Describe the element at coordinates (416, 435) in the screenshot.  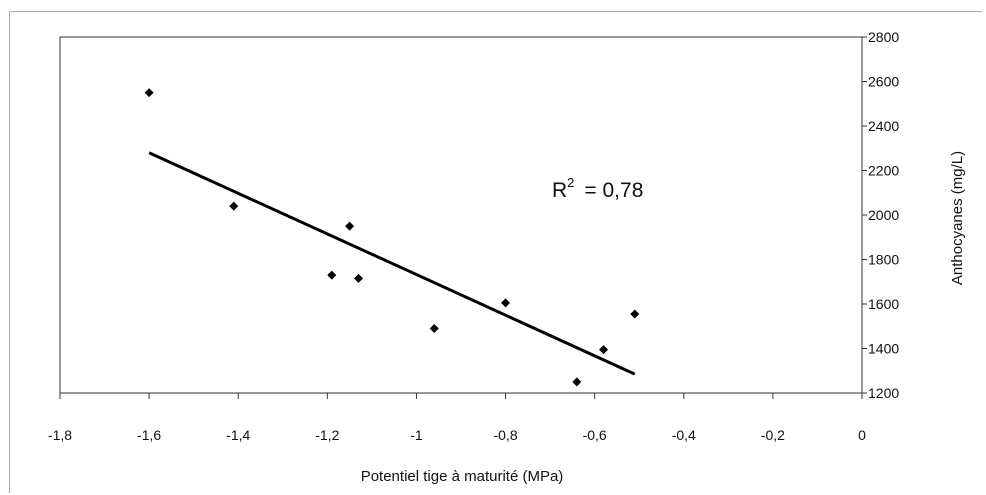
I see `x-tick-label: -1` at that location.